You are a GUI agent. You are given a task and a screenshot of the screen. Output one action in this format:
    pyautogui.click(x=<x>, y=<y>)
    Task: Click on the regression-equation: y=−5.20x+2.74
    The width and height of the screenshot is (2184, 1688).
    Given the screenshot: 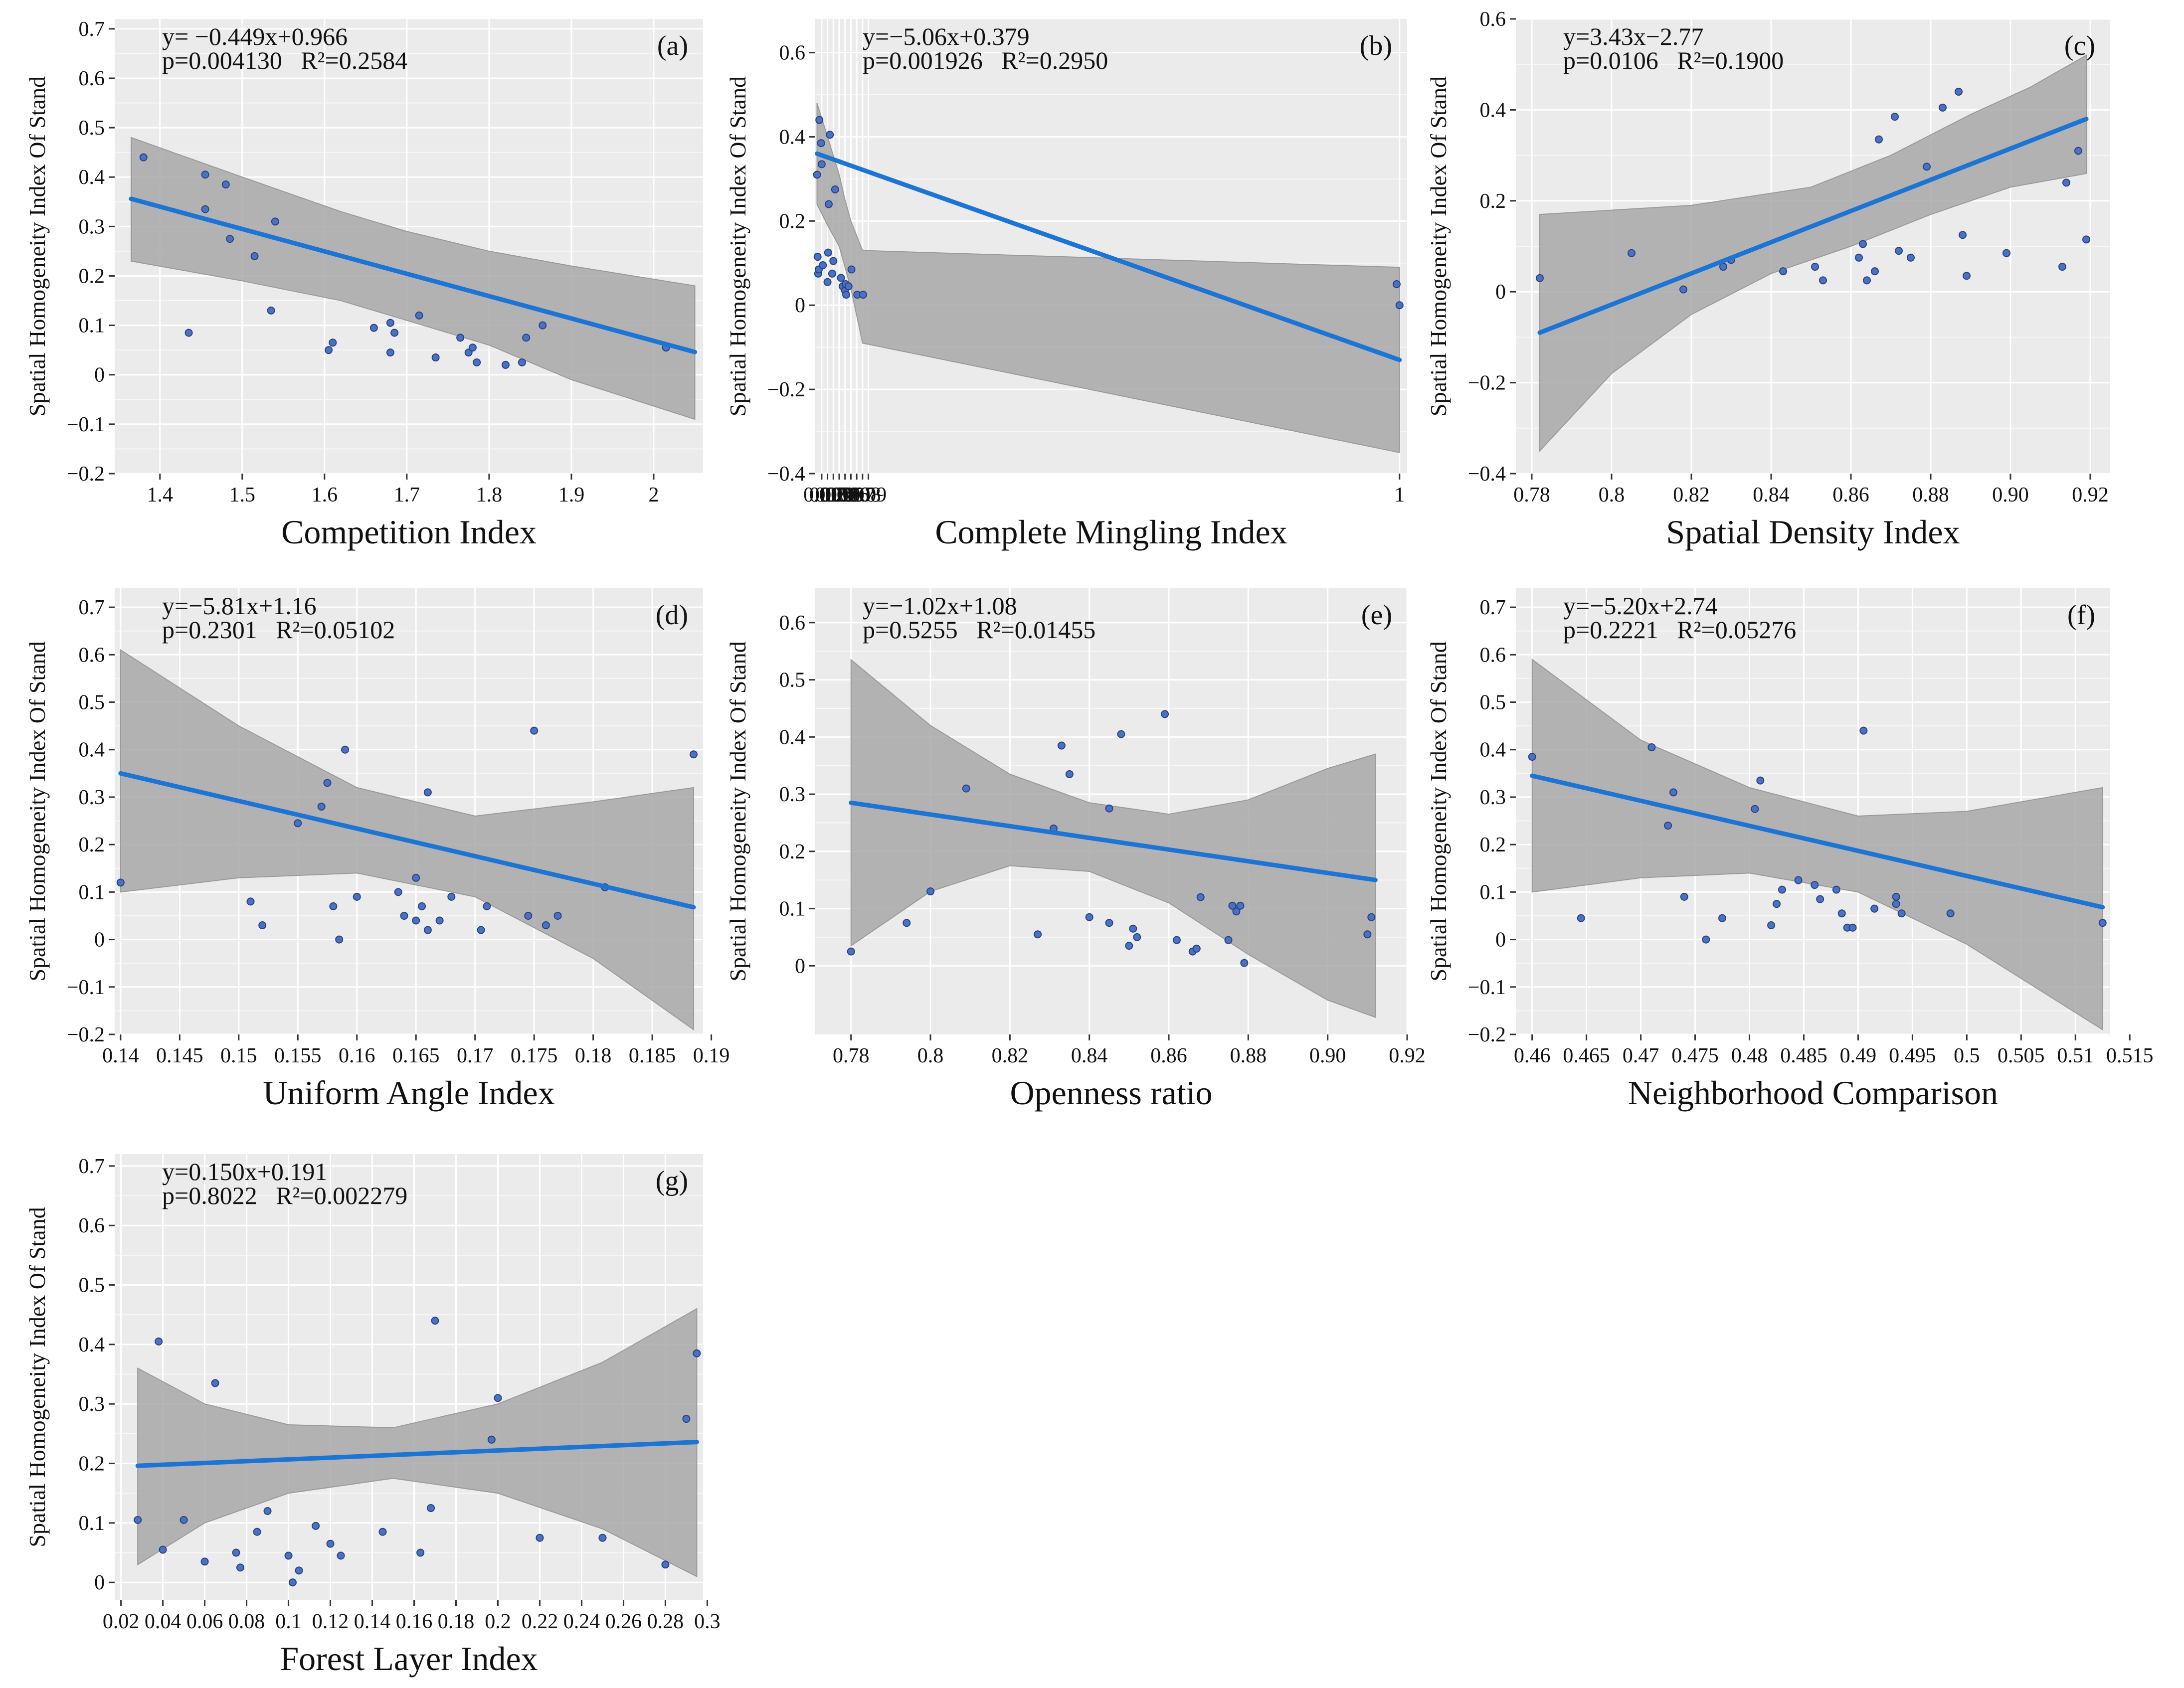 What is the action you would take?
    pyautogui.click(x=1640, y=606)
    